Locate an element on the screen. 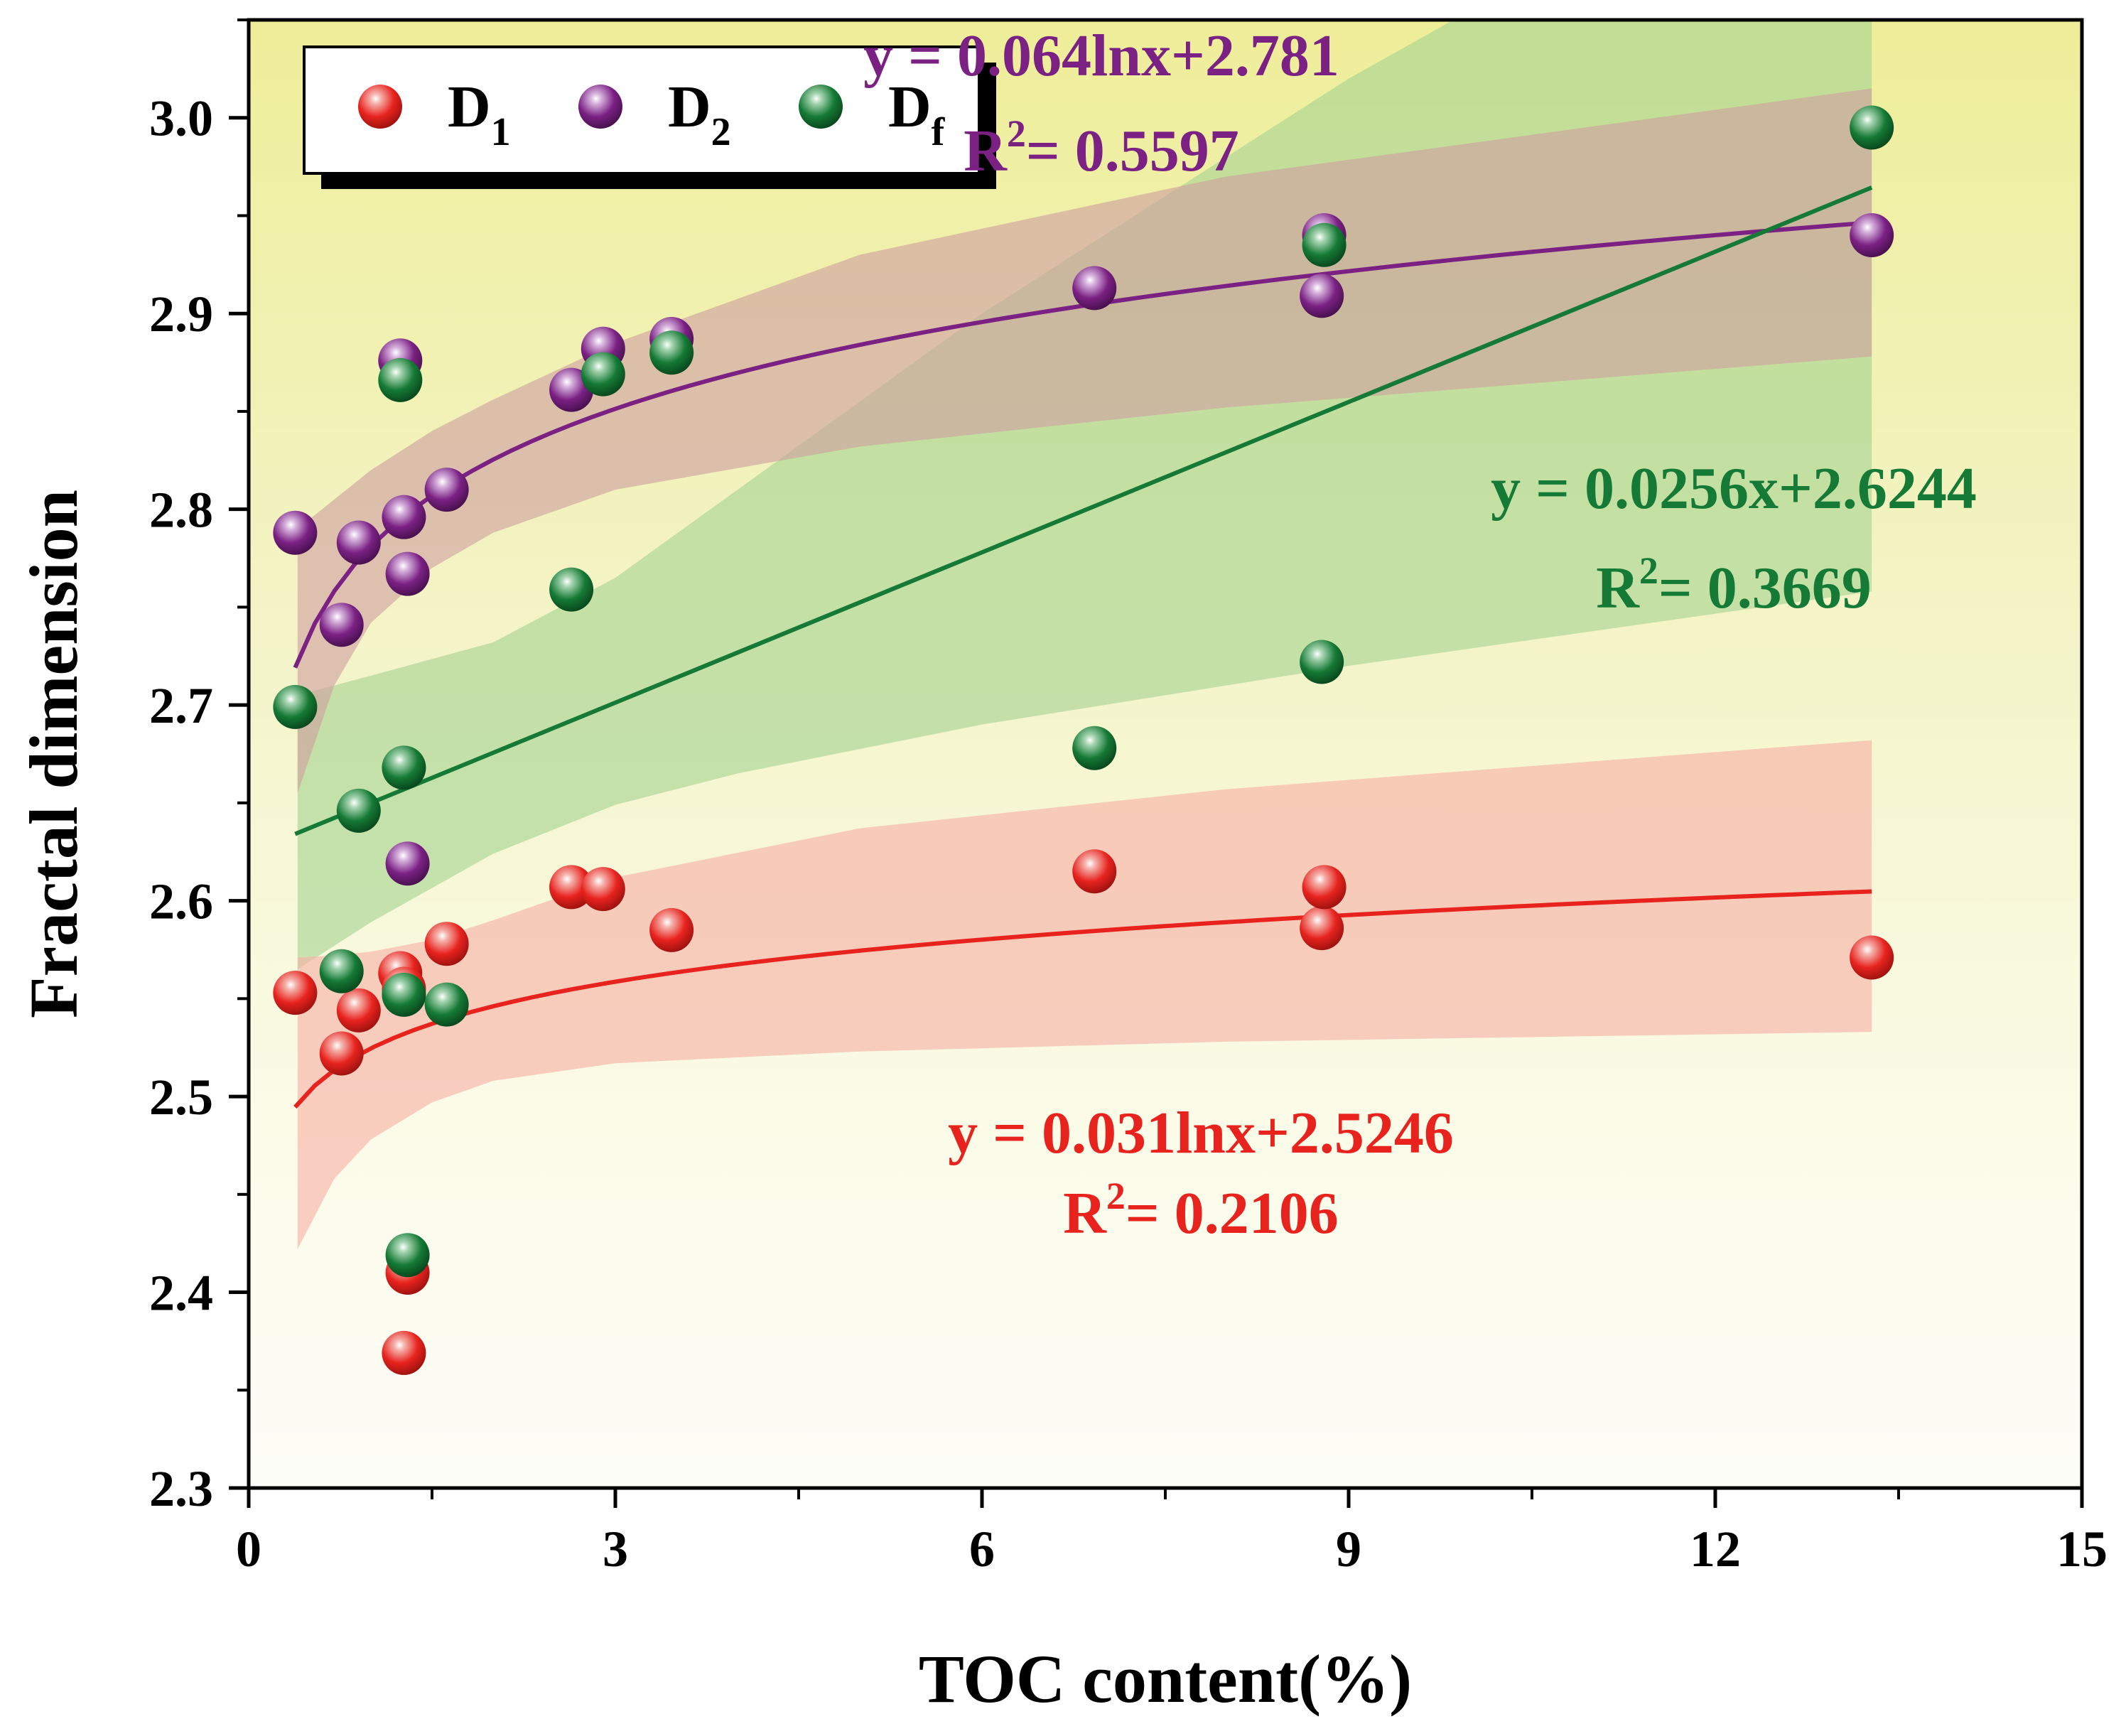  y-tick-label: 2.3 is located at coordinates (181, 1488).